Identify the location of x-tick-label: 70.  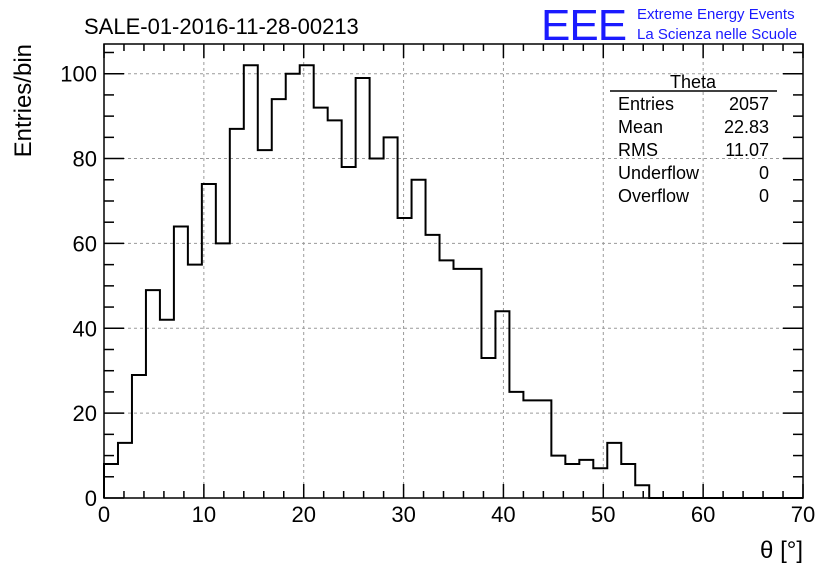
(803, 514).